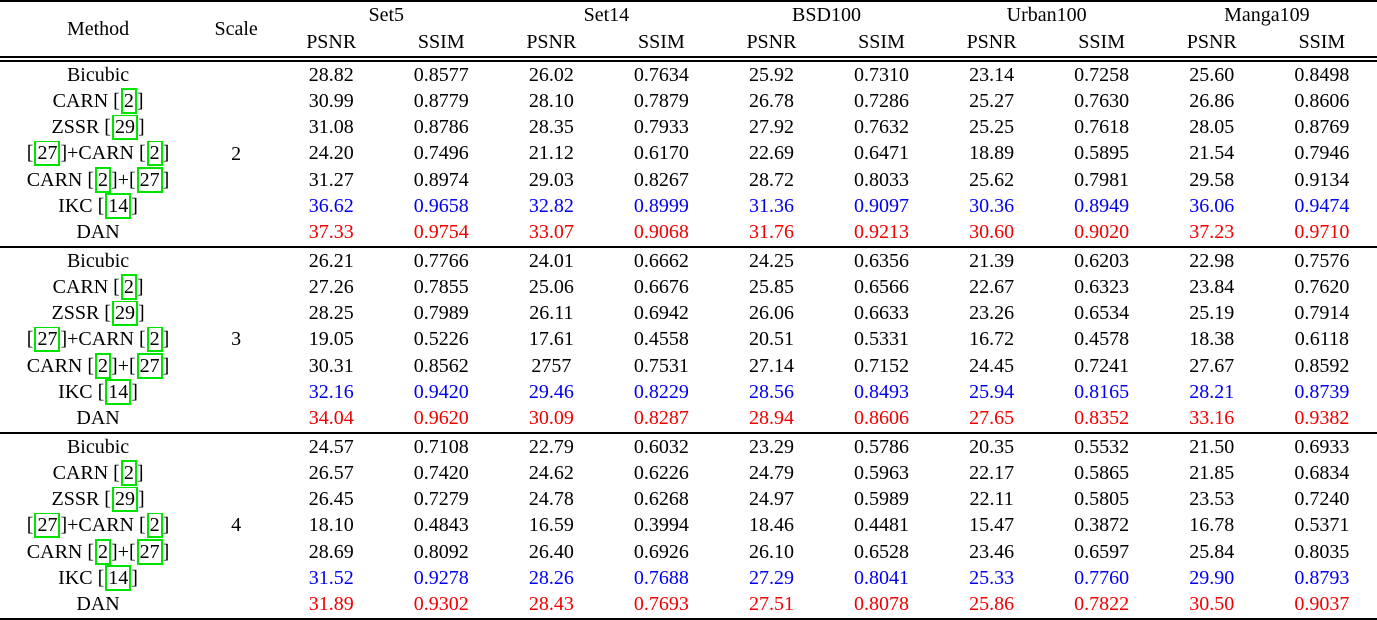 The image size is (1377, 620). I want to click on metric-value: 0.6534, so click(1102, 313).